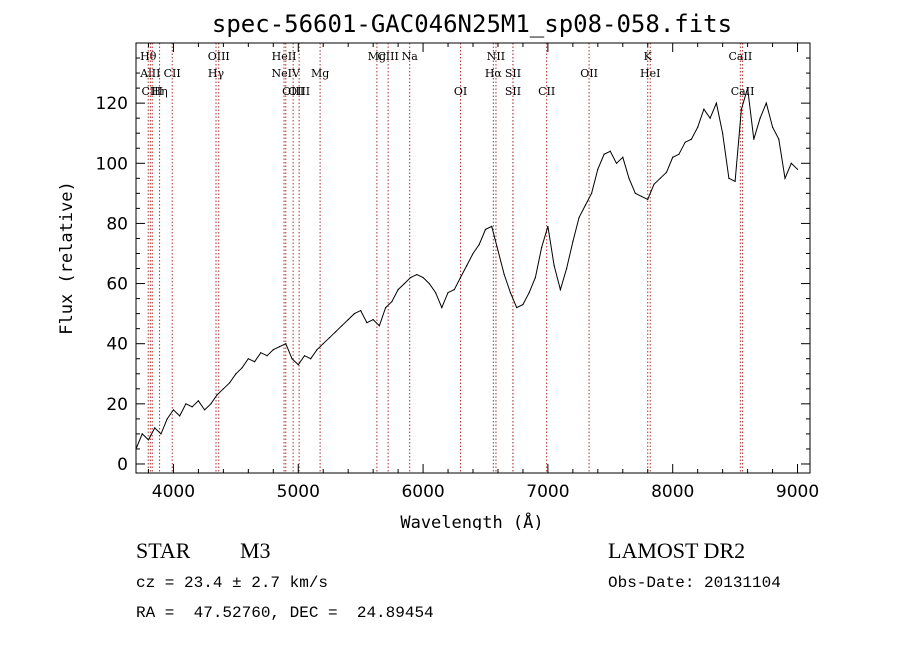 The width and height of the screenshot is (900, 649). I want to click on sky-coordinates: RA = 47.52760, DEC = 24.89454, so click(285, 613).